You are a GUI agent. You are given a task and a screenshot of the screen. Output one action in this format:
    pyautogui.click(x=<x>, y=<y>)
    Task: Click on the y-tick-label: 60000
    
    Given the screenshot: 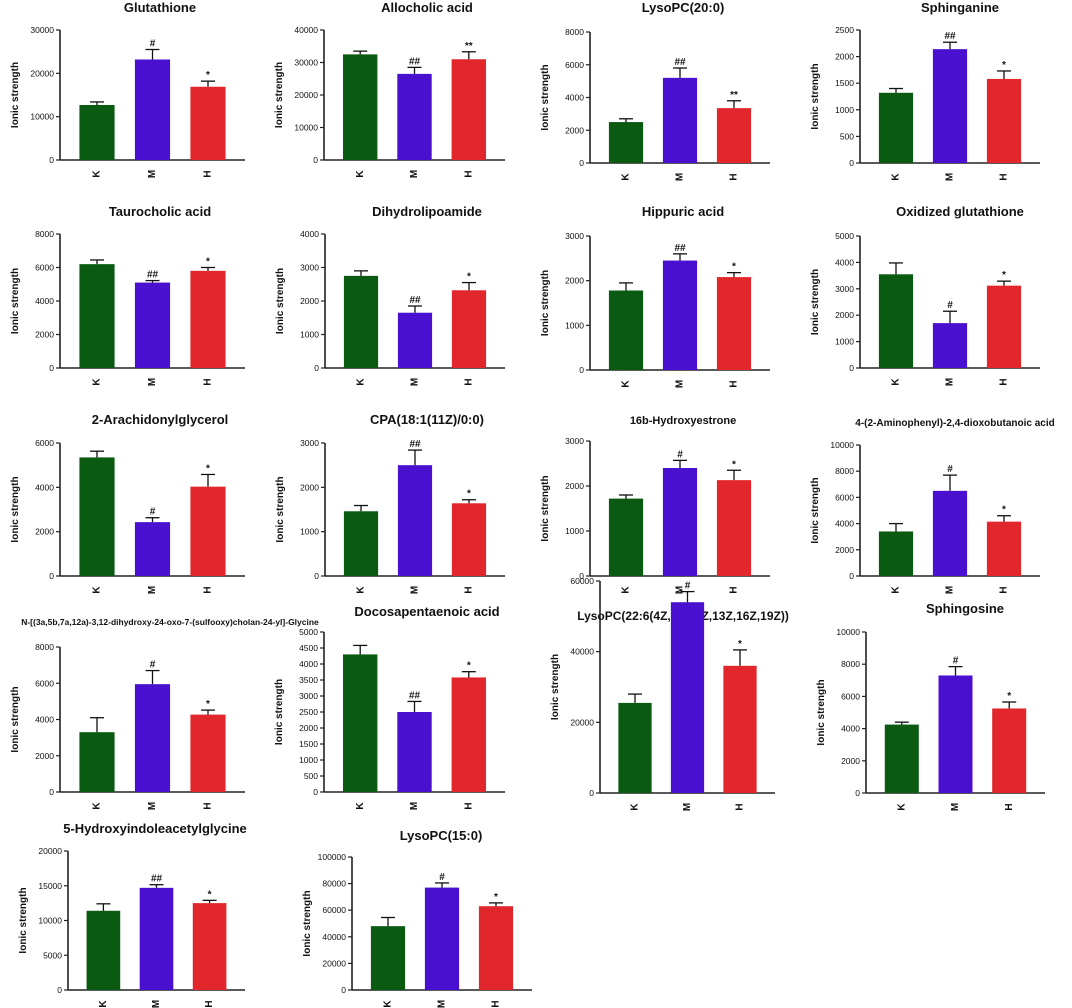 What is the action you would take?
    pyautogui.click(x=334, y=910)
    